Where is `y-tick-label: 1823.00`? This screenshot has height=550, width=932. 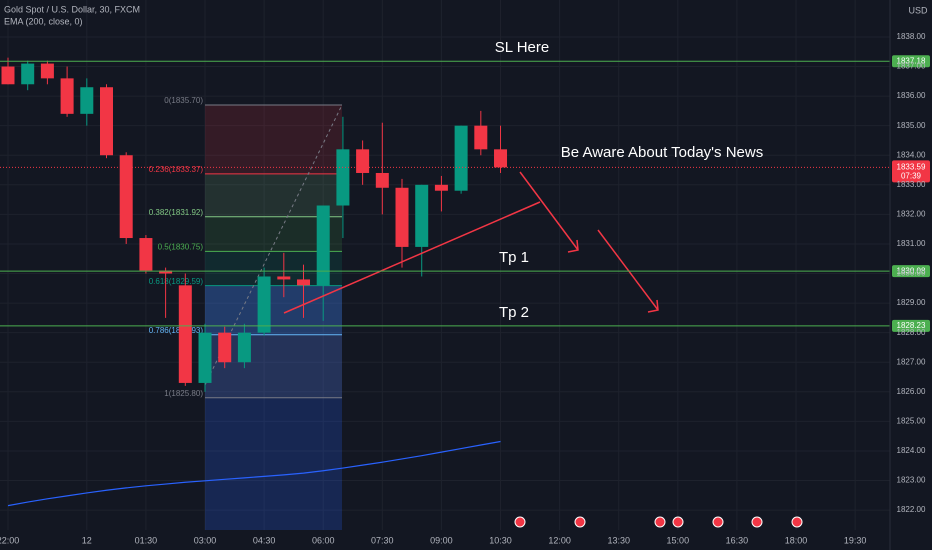
y-tick-label: 1823.00 is located at coordinates (911, 480).